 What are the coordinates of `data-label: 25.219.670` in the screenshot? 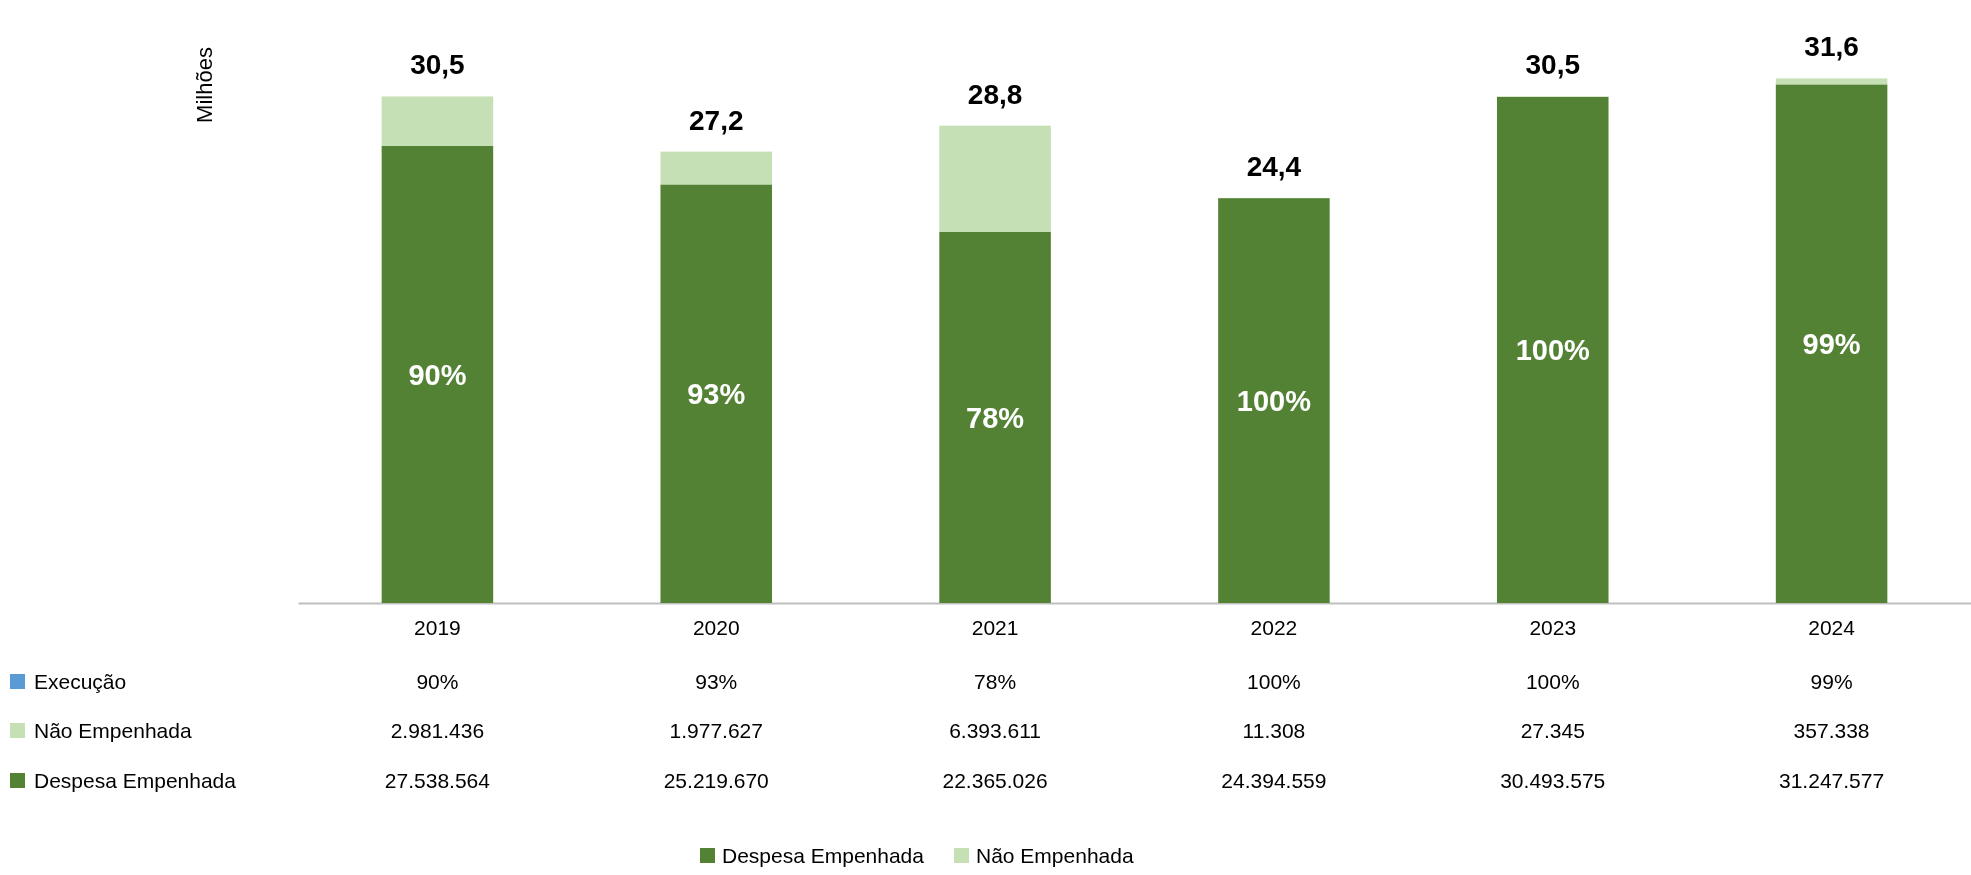 It's located at (716, 780).